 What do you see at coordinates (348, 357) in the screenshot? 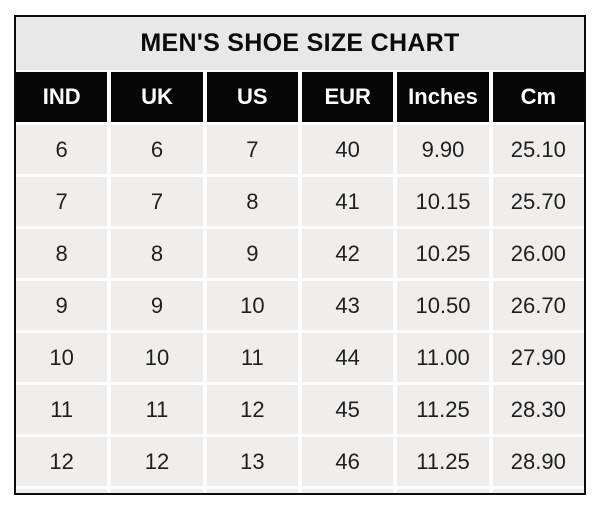
I see `table-cell: 44` at bounding box center [348, 357].